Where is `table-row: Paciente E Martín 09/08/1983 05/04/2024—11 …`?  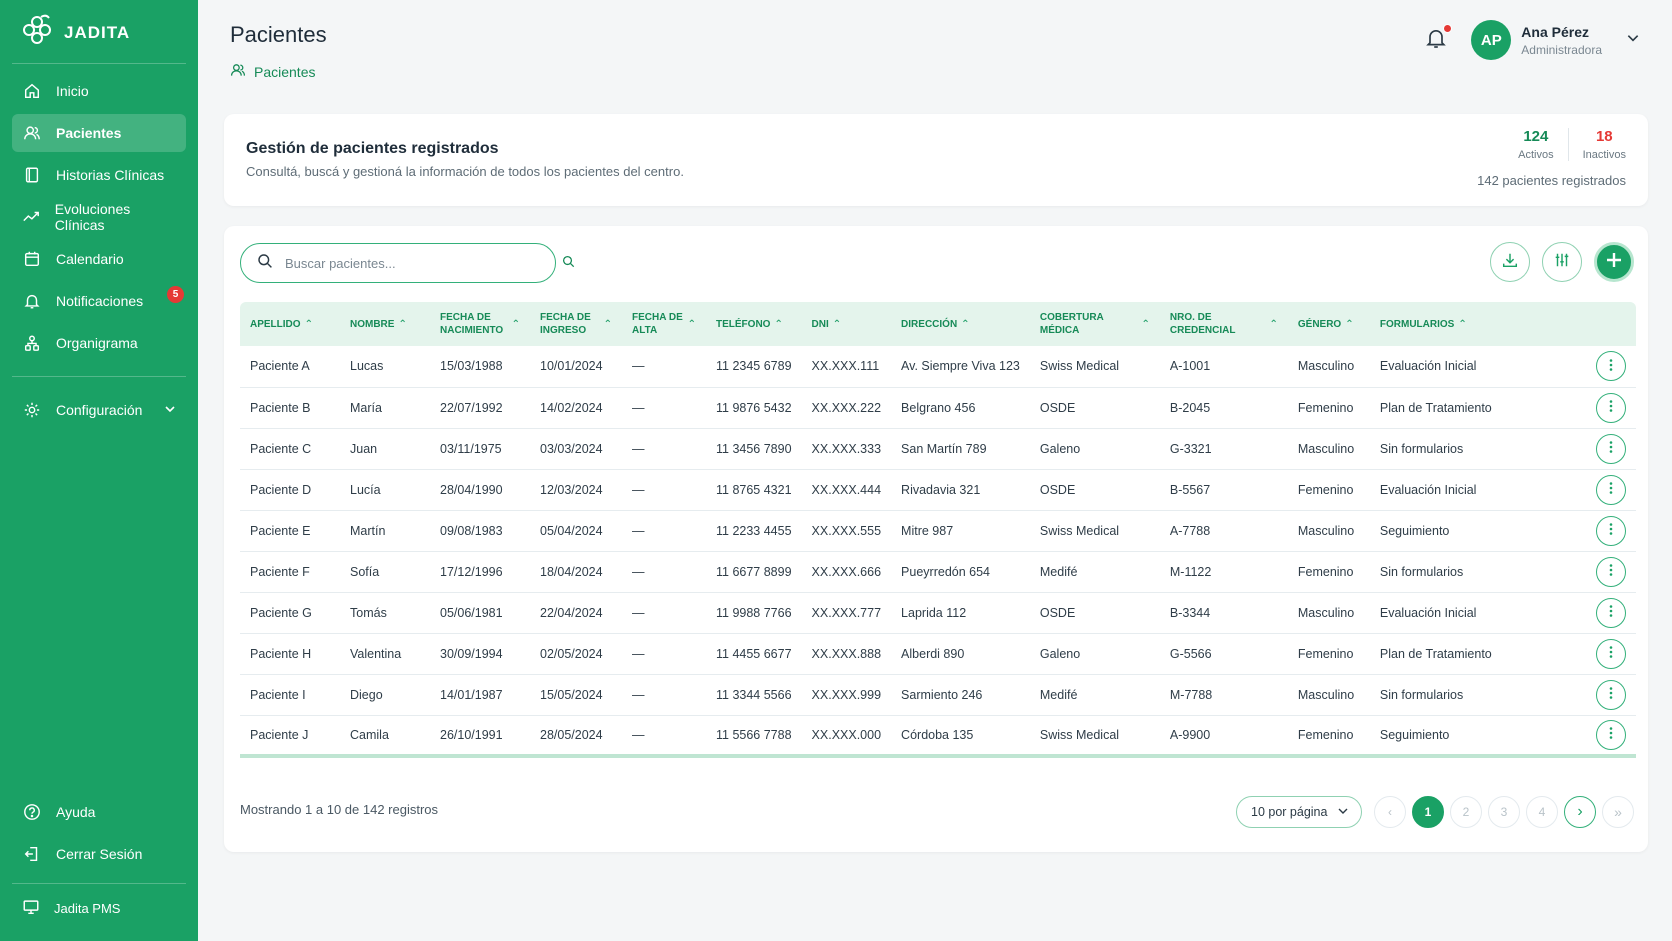
table-row: Paciente E Martín 09/08/1983 05/04/2024—11 … is located at coordinates (938, 531).